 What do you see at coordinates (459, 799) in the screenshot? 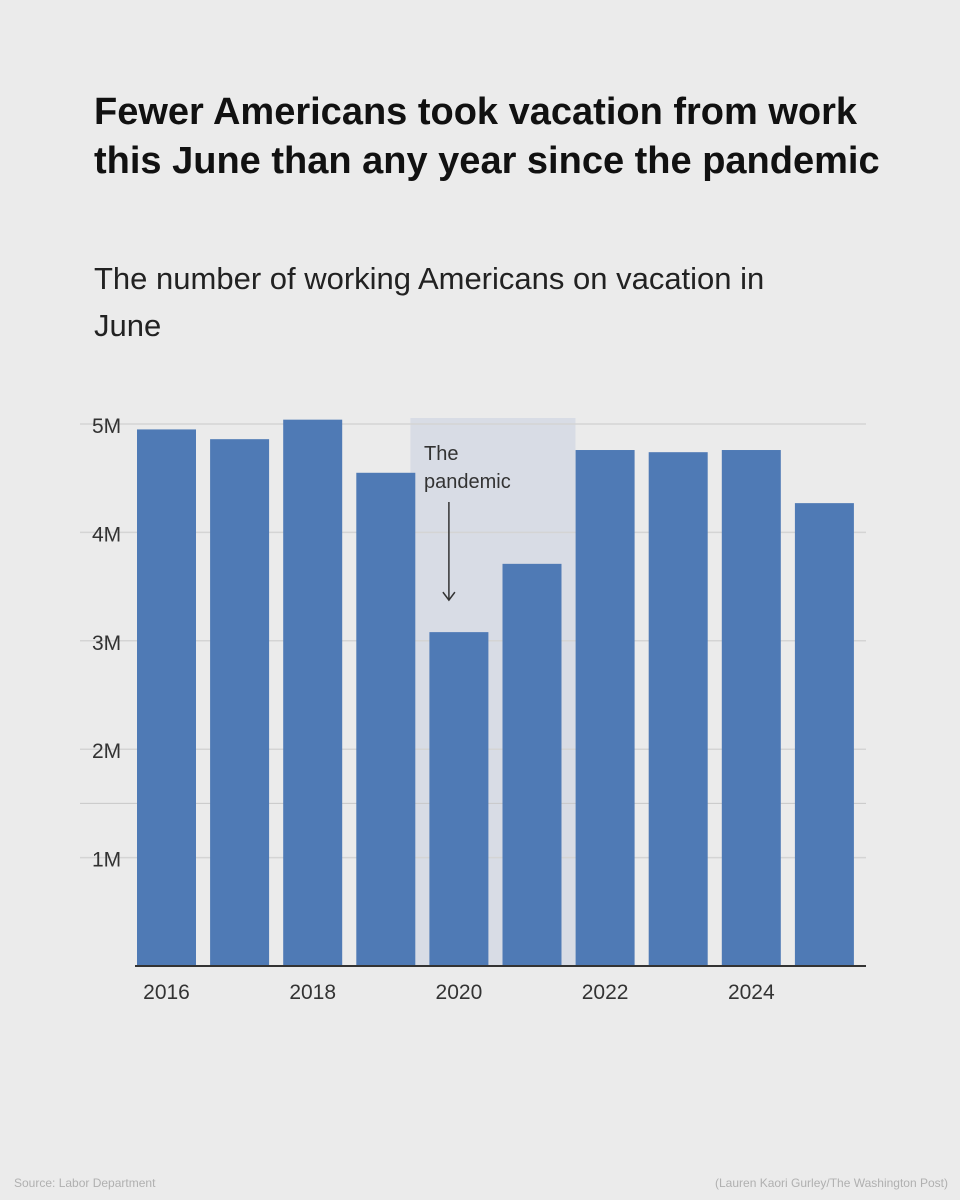
I see `bar-2020` at bounding box center [459, 799].